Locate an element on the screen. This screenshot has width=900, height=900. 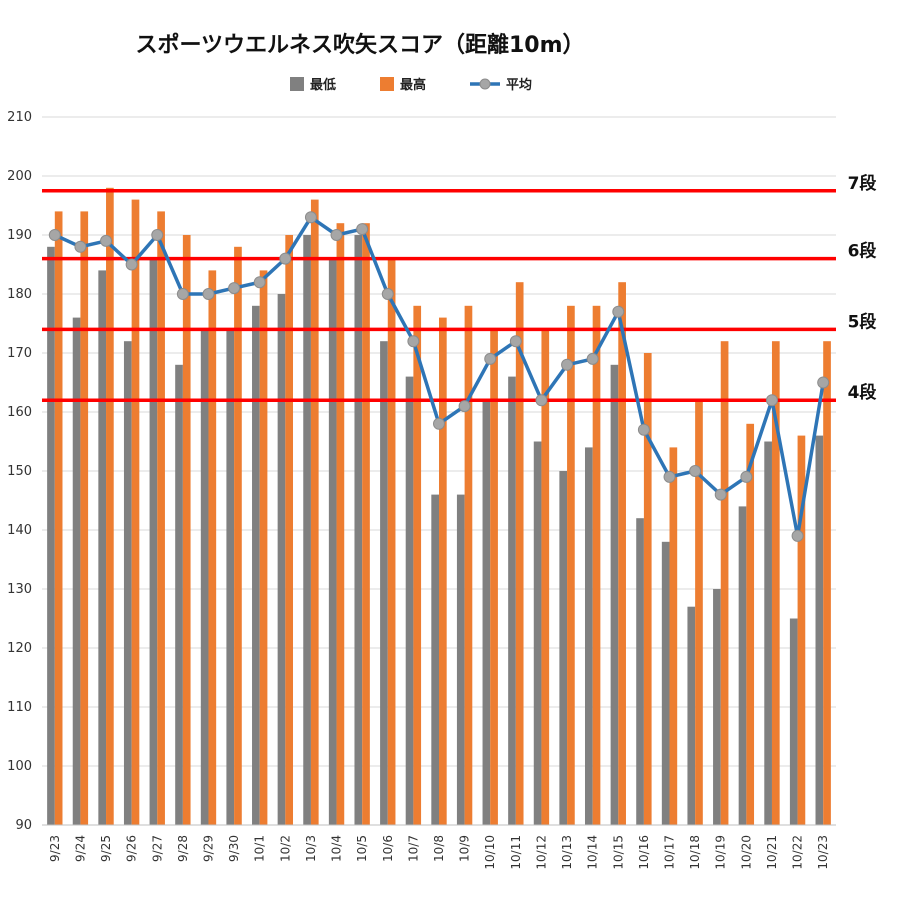
x-tick-label: 10/14 is located at coordinates (593, 852).